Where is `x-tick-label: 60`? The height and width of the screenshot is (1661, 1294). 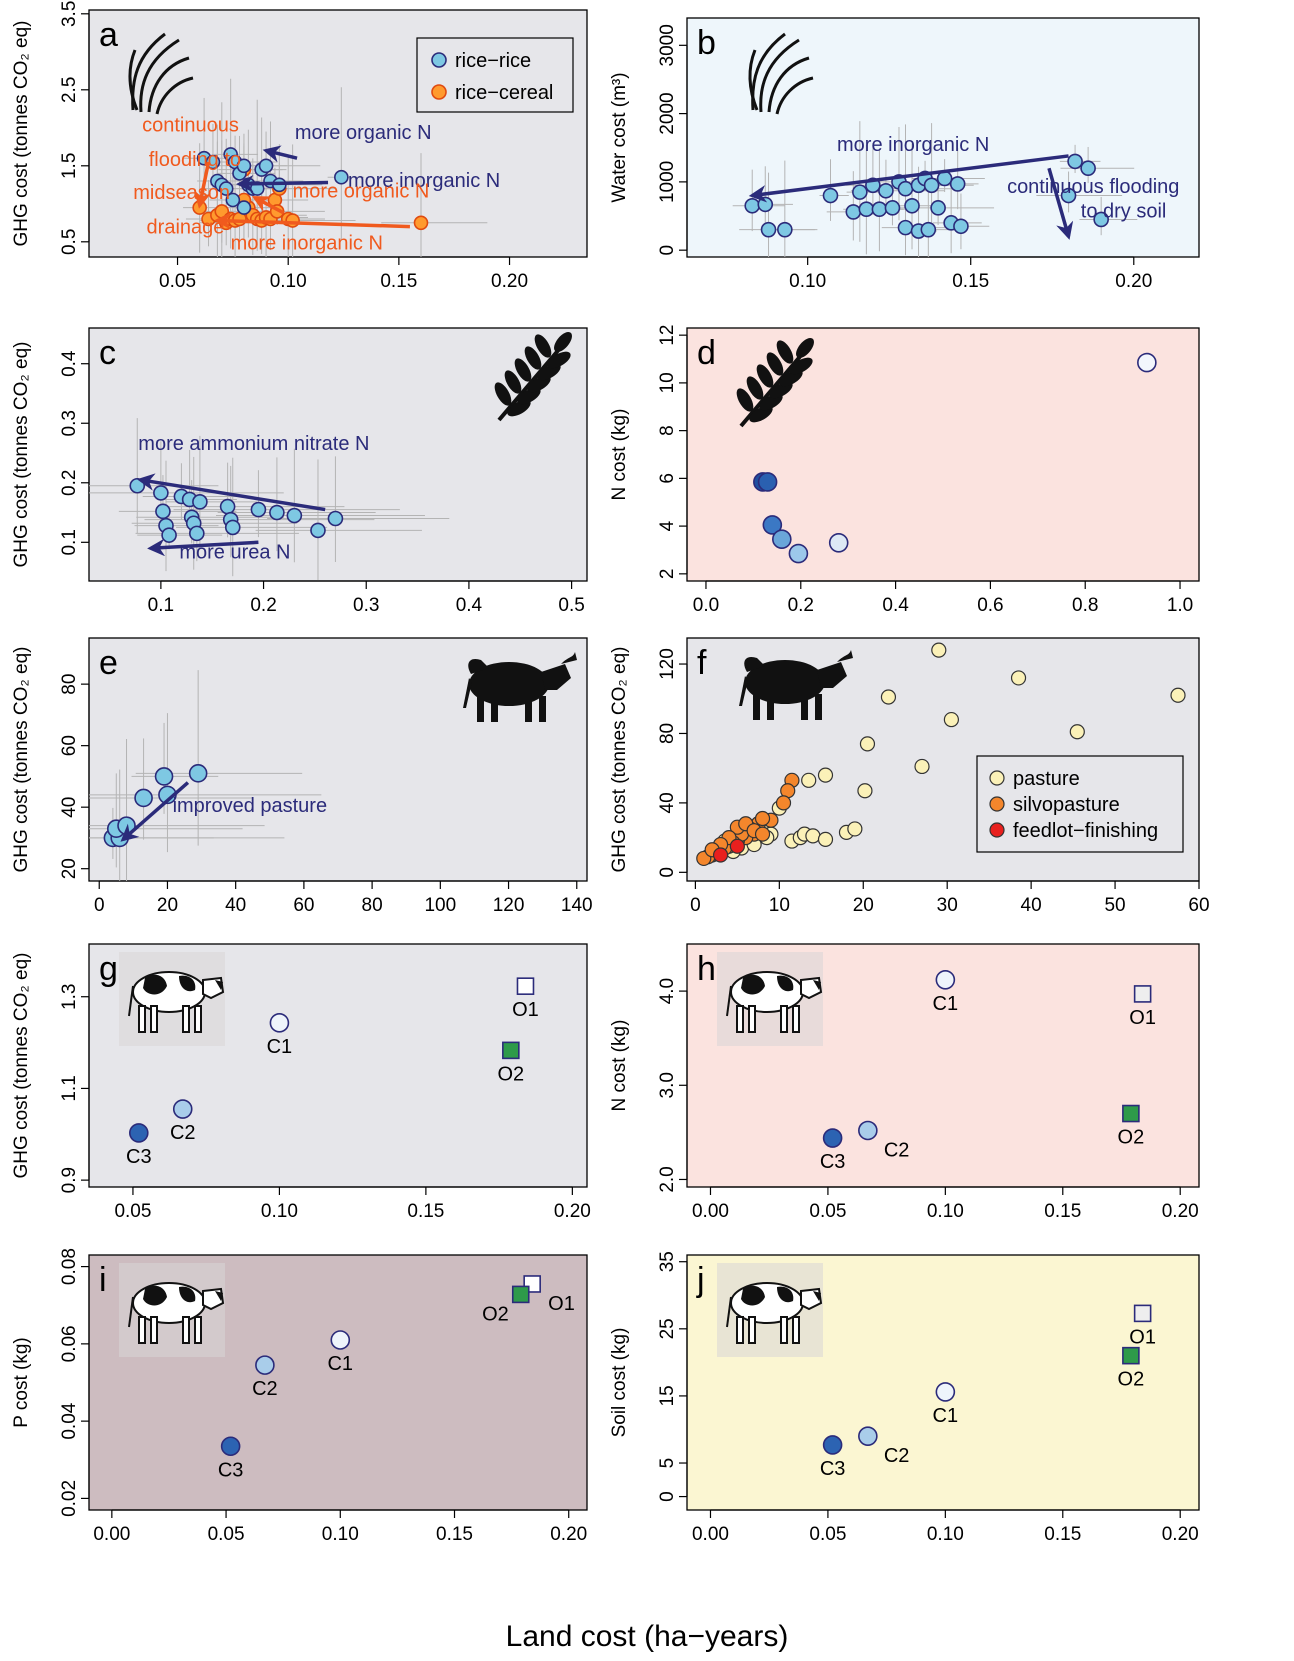
x-tick-label: 60 is located at coordinates (1198, 905).